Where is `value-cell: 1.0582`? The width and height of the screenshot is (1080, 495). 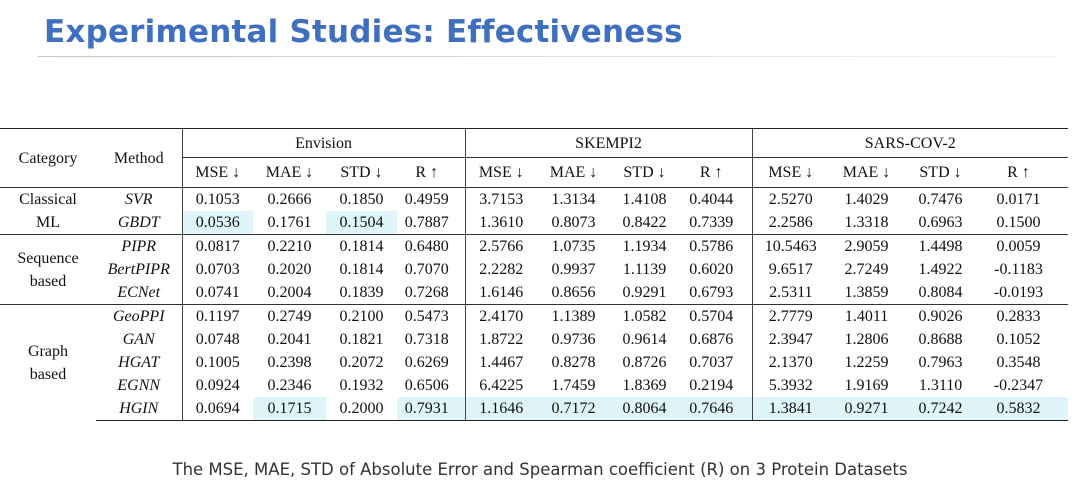 value-cell: 1.0582 is located at coordinates (645, 316).